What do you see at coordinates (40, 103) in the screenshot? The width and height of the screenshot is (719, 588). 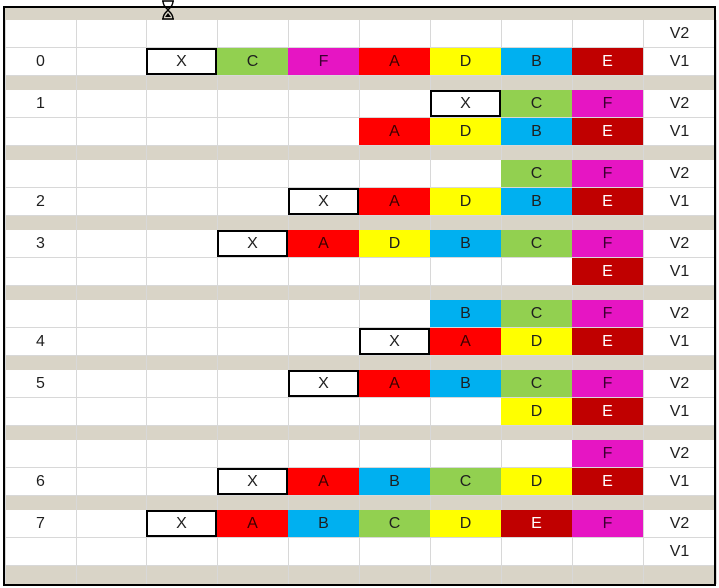 I see `row-index-label: 1` at bounding box center [40, 103].